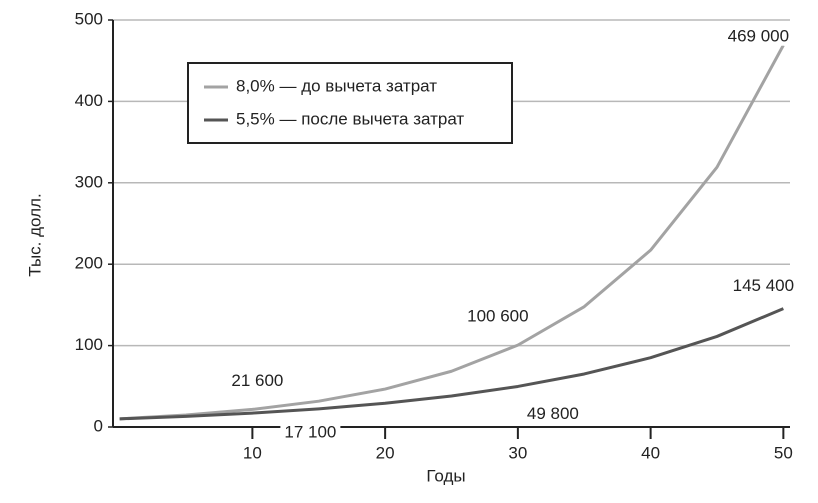  I want to click on value-label: 100 600, so click(497, 316).